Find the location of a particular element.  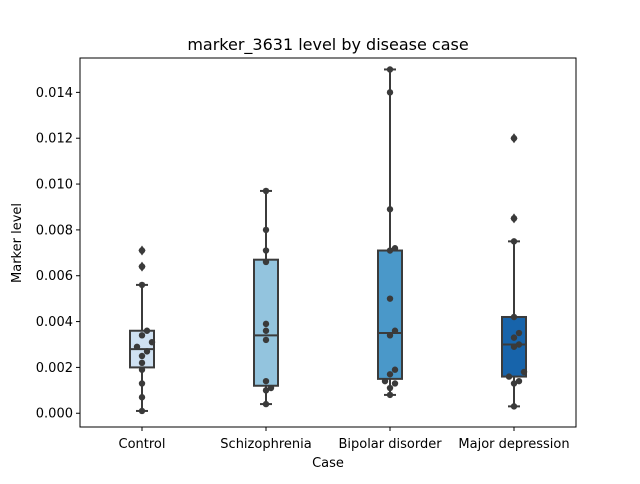

y-tick-label: 0.008 is located at coordinates (54, 230).